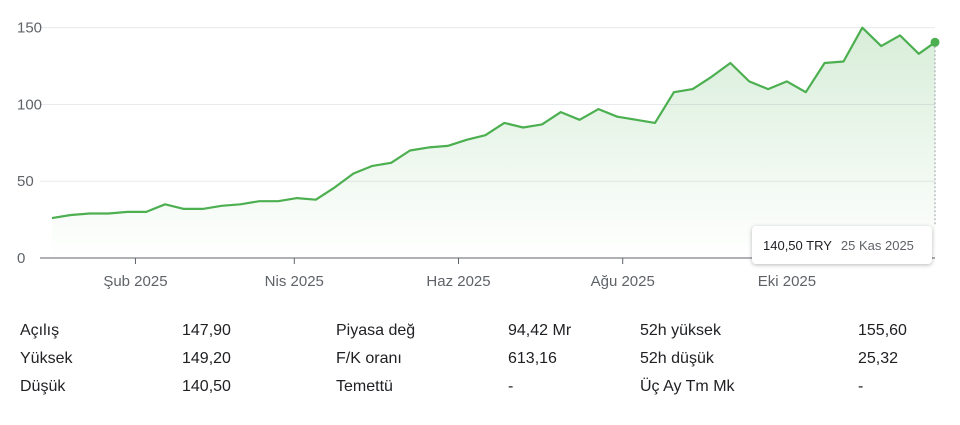 The width and height of the screenshot is (960, 425). What do you see at coordinates (40, 330) in the screenshot?
I see `stat-label: Açılış` at bounding box center [40, 330].